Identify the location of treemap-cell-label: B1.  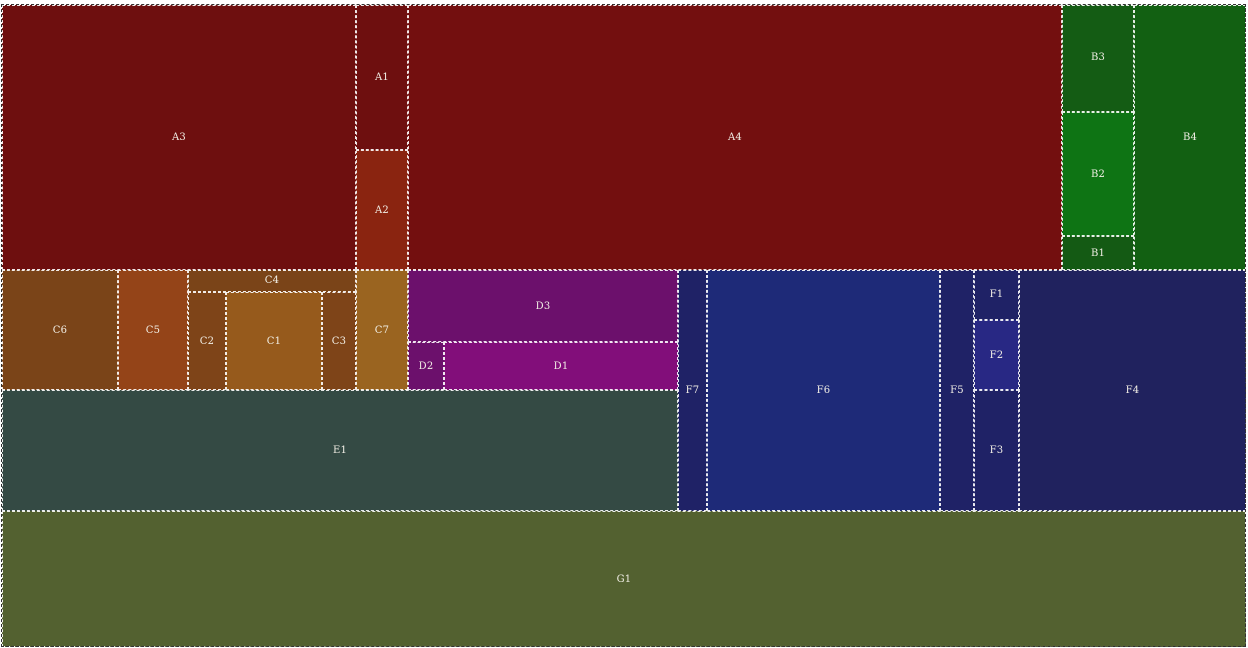
(1098, 253).